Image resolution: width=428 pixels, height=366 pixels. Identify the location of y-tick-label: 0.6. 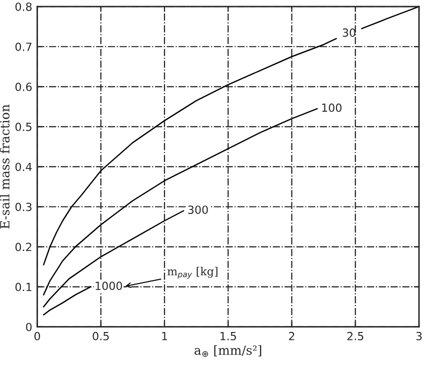
(23, 87).